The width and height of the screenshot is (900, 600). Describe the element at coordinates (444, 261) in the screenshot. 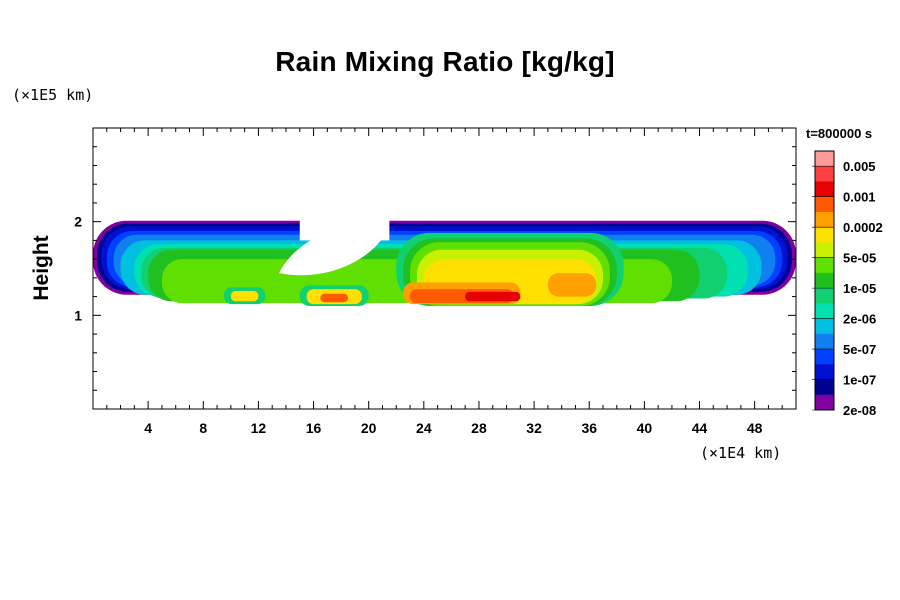

I see `rain-field` at that location.